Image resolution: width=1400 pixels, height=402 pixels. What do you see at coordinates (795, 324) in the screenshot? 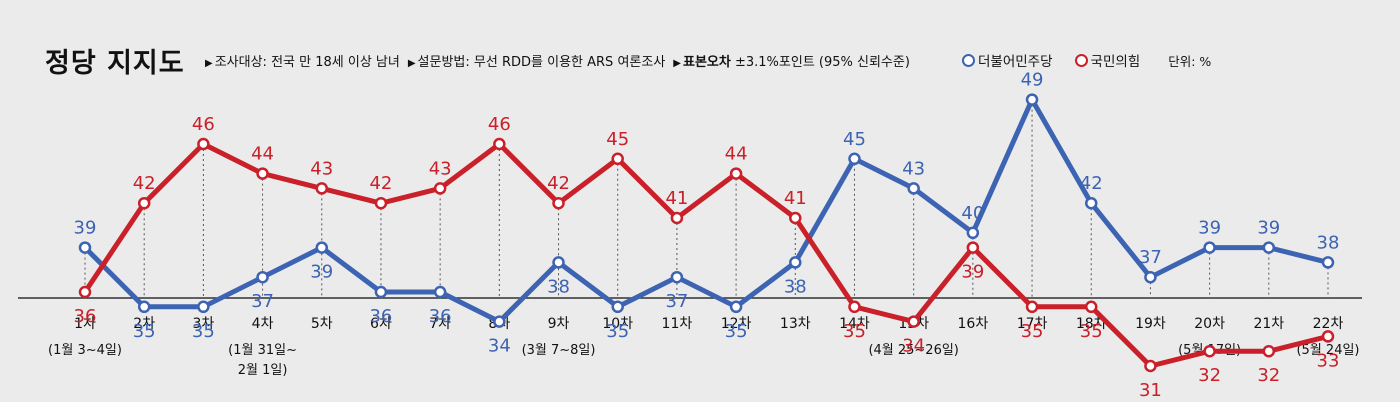
I see `x-tick-label: 13차` at bounding box center [795, 324].